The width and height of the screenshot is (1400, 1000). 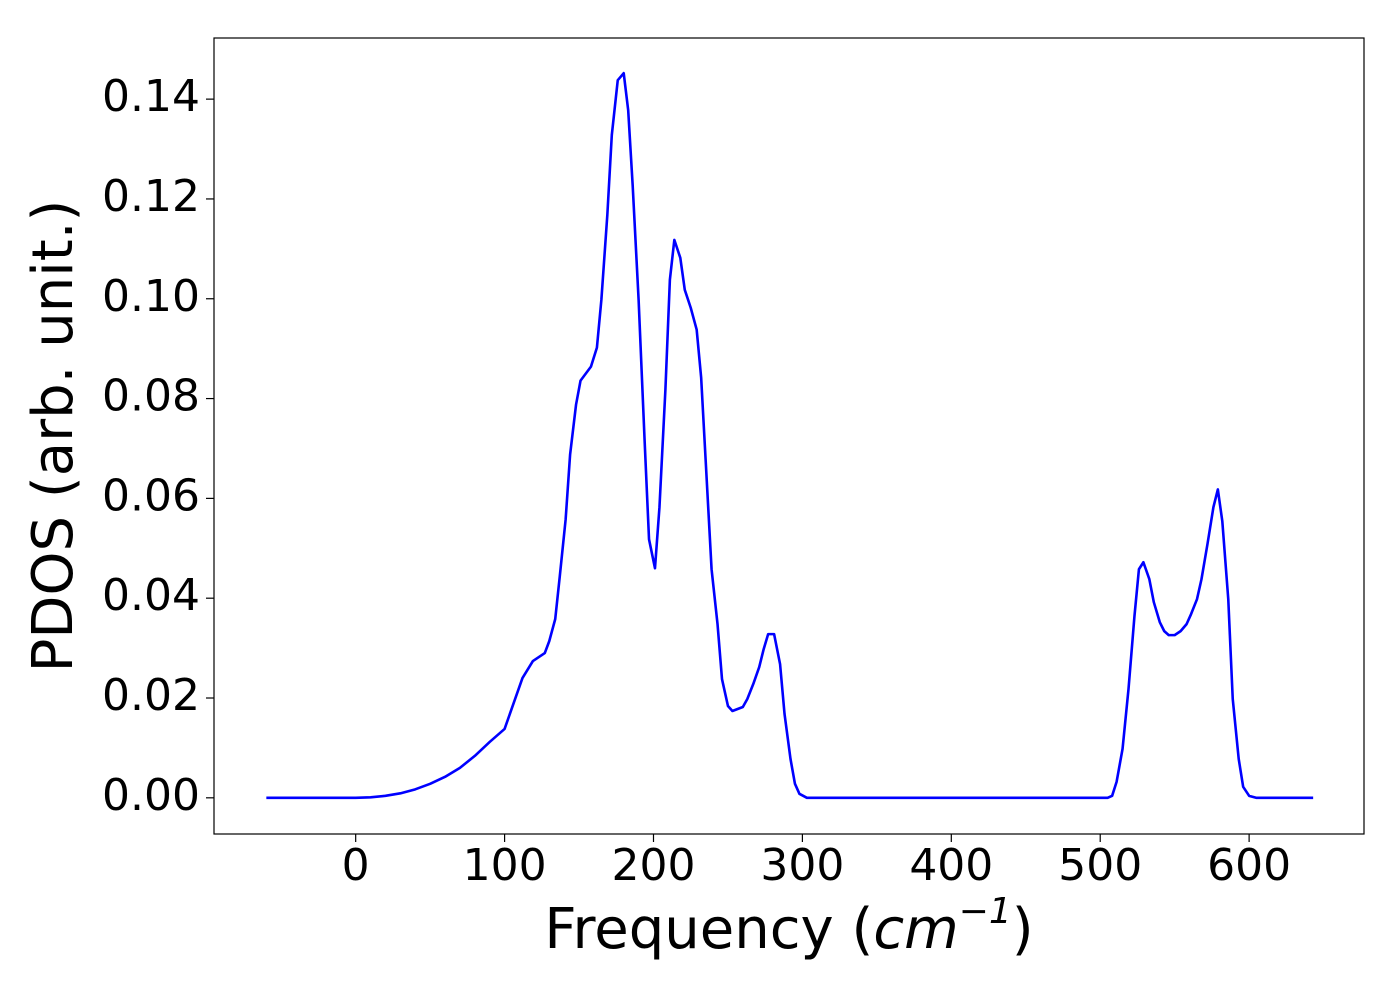 I want to click on x-label-math: cm, so click(x=915, y=929).